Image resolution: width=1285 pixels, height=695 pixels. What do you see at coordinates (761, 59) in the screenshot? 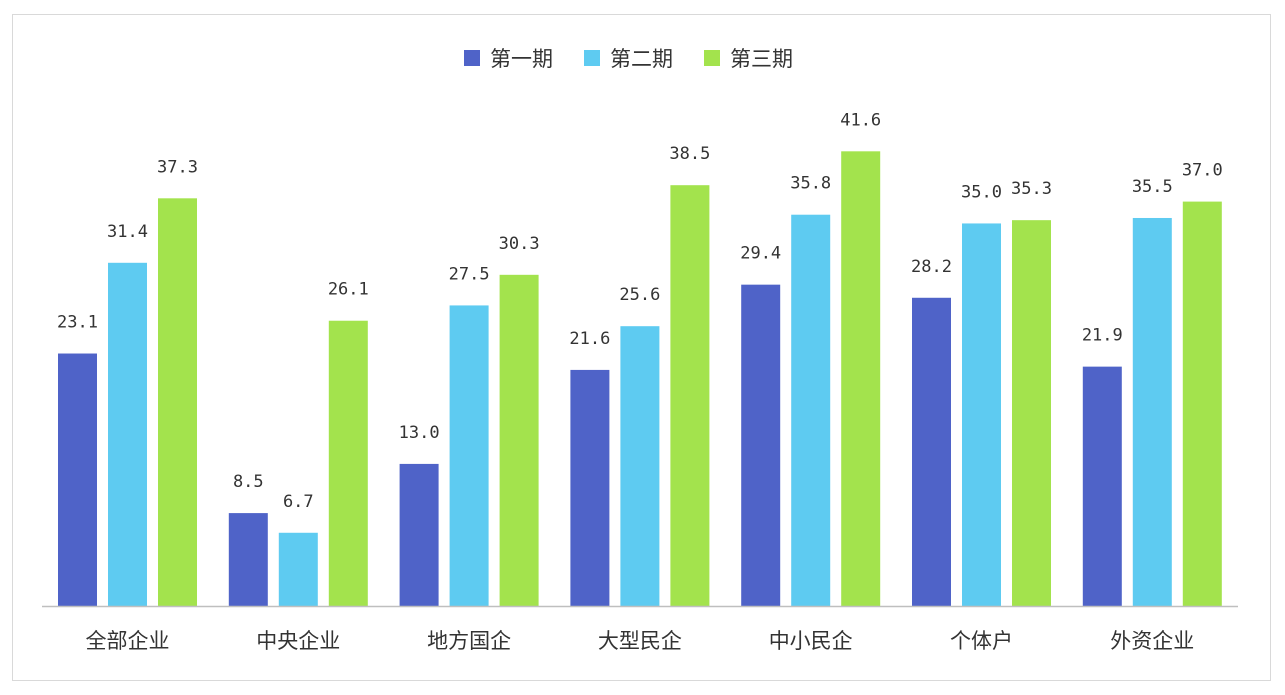
I see `legend-label-3: 第三期` at bounding box center [761, 59].